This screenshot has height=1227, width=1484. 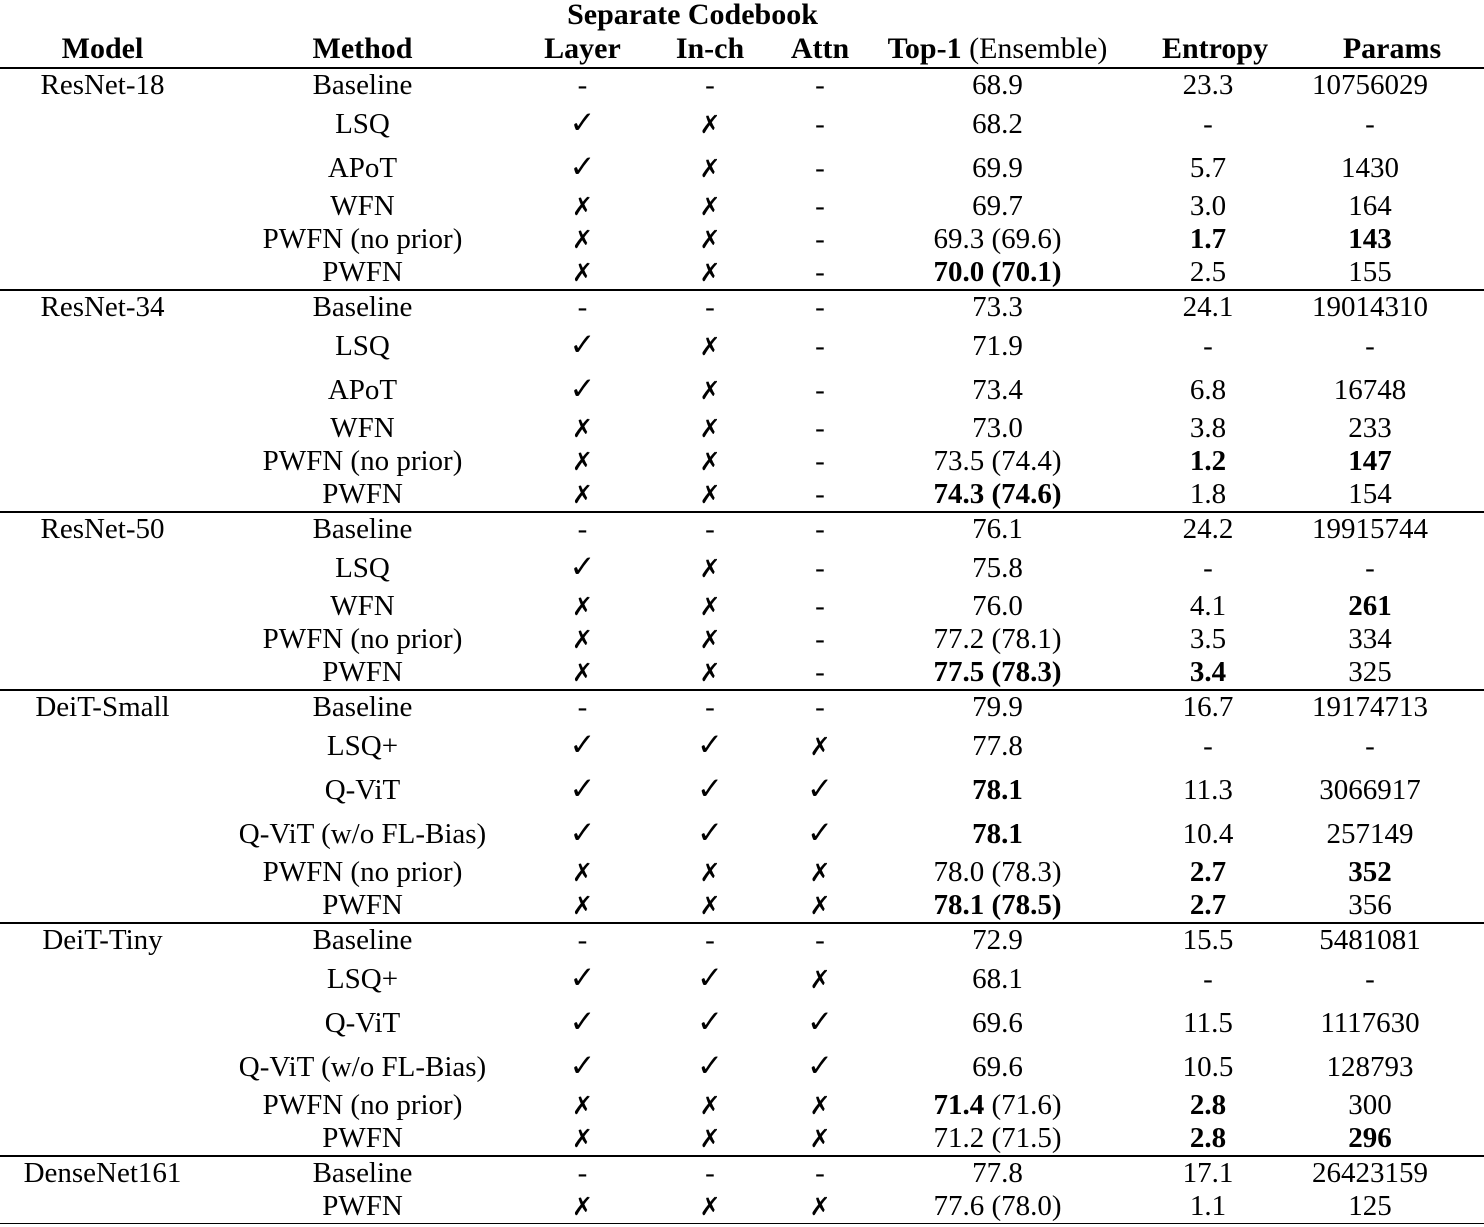 I want to click on table-row: Q-ViT (w/o FL-Bias) ✓ ✓ ✓ 78.1 10.4 257149, so click(x=742, y=834).